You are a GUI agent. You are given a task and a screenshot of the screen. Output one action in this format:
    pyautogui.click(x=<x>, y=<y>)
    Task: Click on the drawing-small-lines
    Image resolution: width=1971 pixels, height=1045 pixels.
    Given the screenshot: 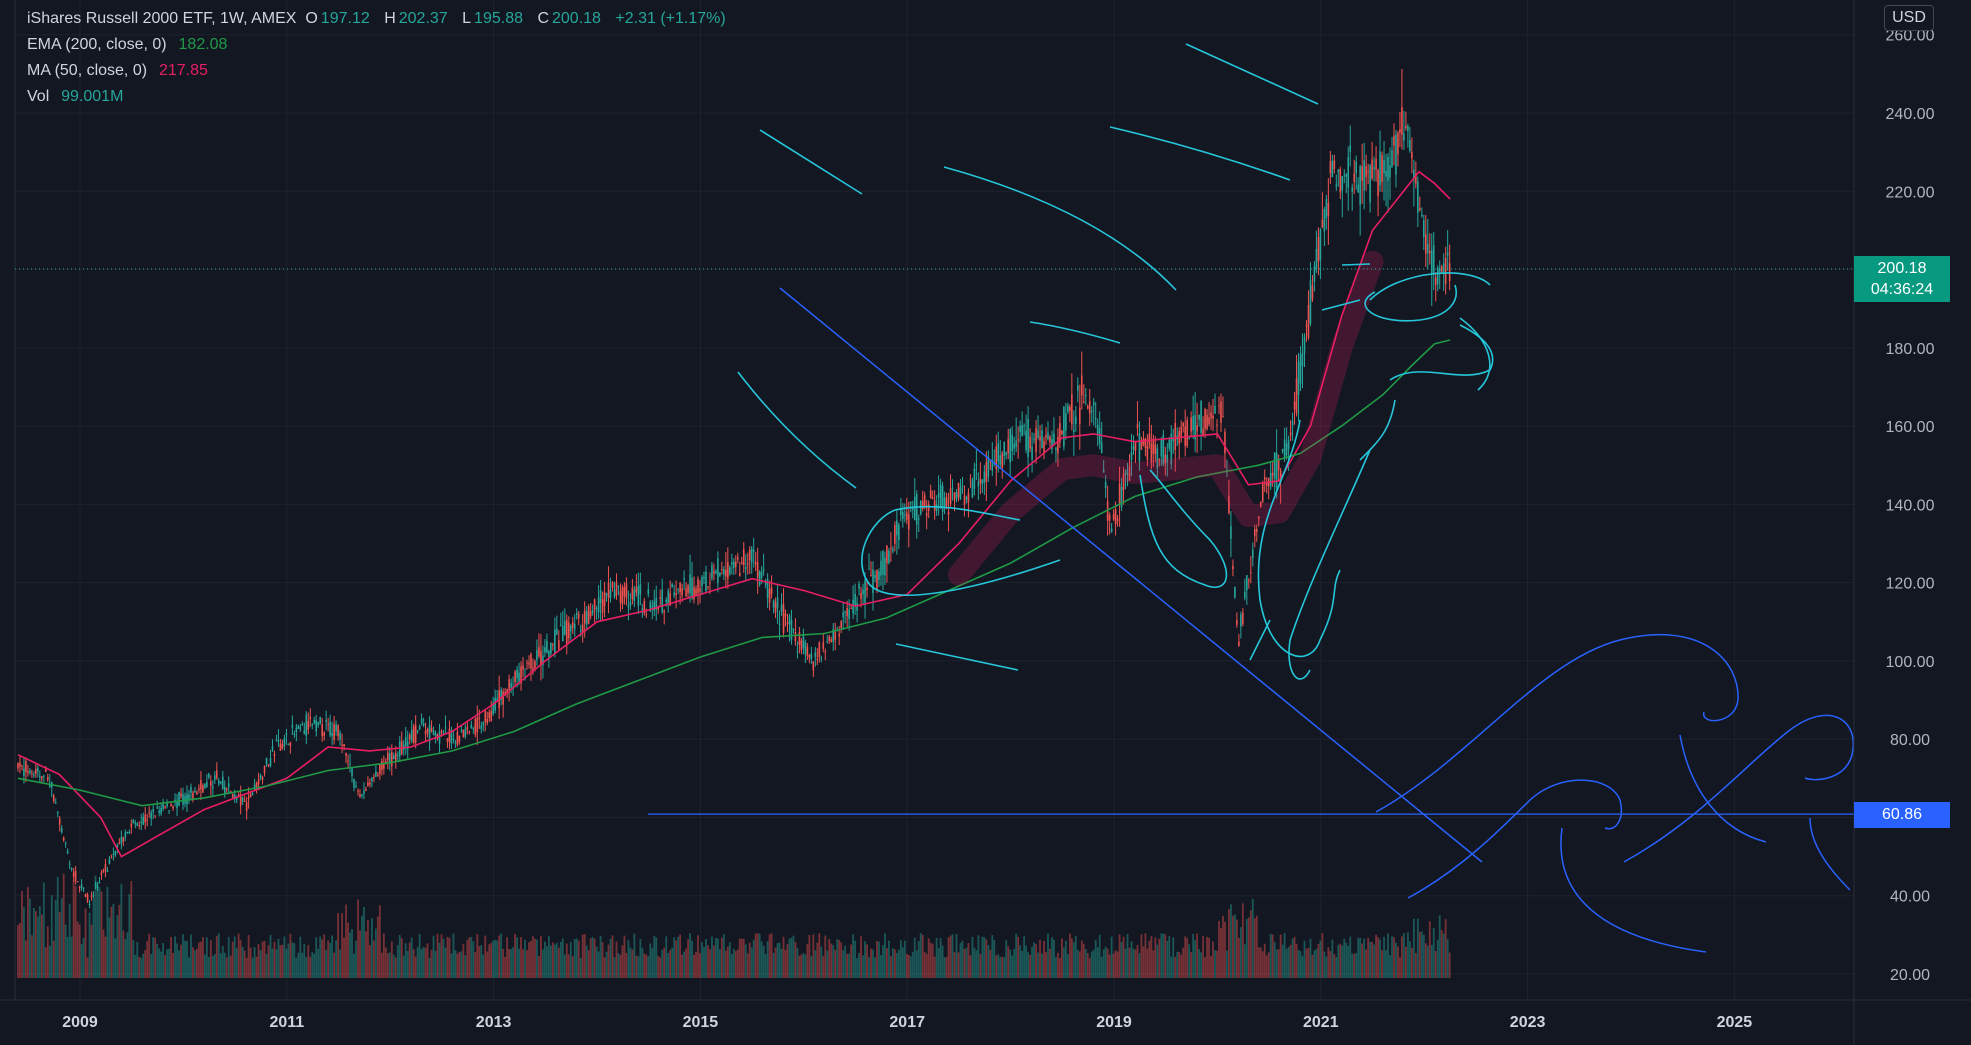 What is the action you would take?
    pyautogui.click(x=1346, y=287)
    